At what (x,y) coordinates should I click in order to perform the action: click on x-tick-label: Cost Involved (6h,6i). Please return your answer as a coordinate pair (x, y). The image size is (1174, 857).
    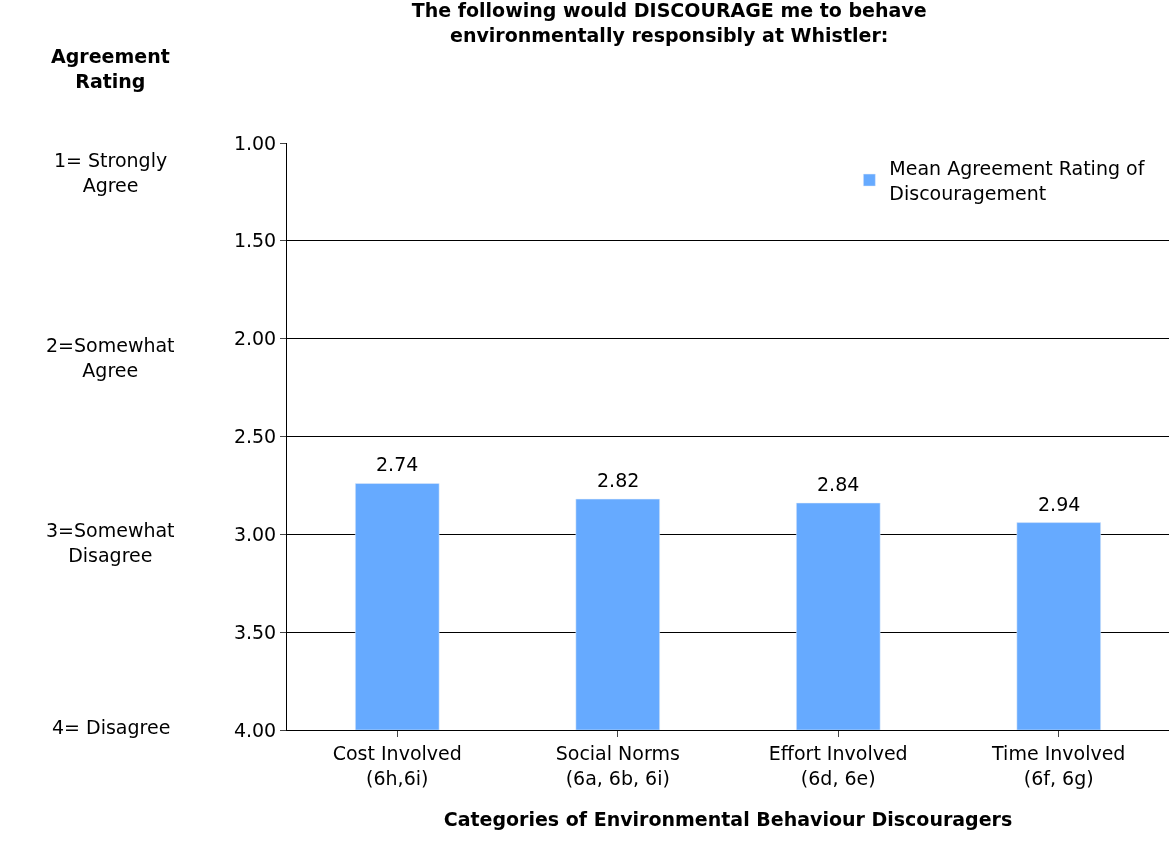
    Looking at the image, I should click on (397, 765).